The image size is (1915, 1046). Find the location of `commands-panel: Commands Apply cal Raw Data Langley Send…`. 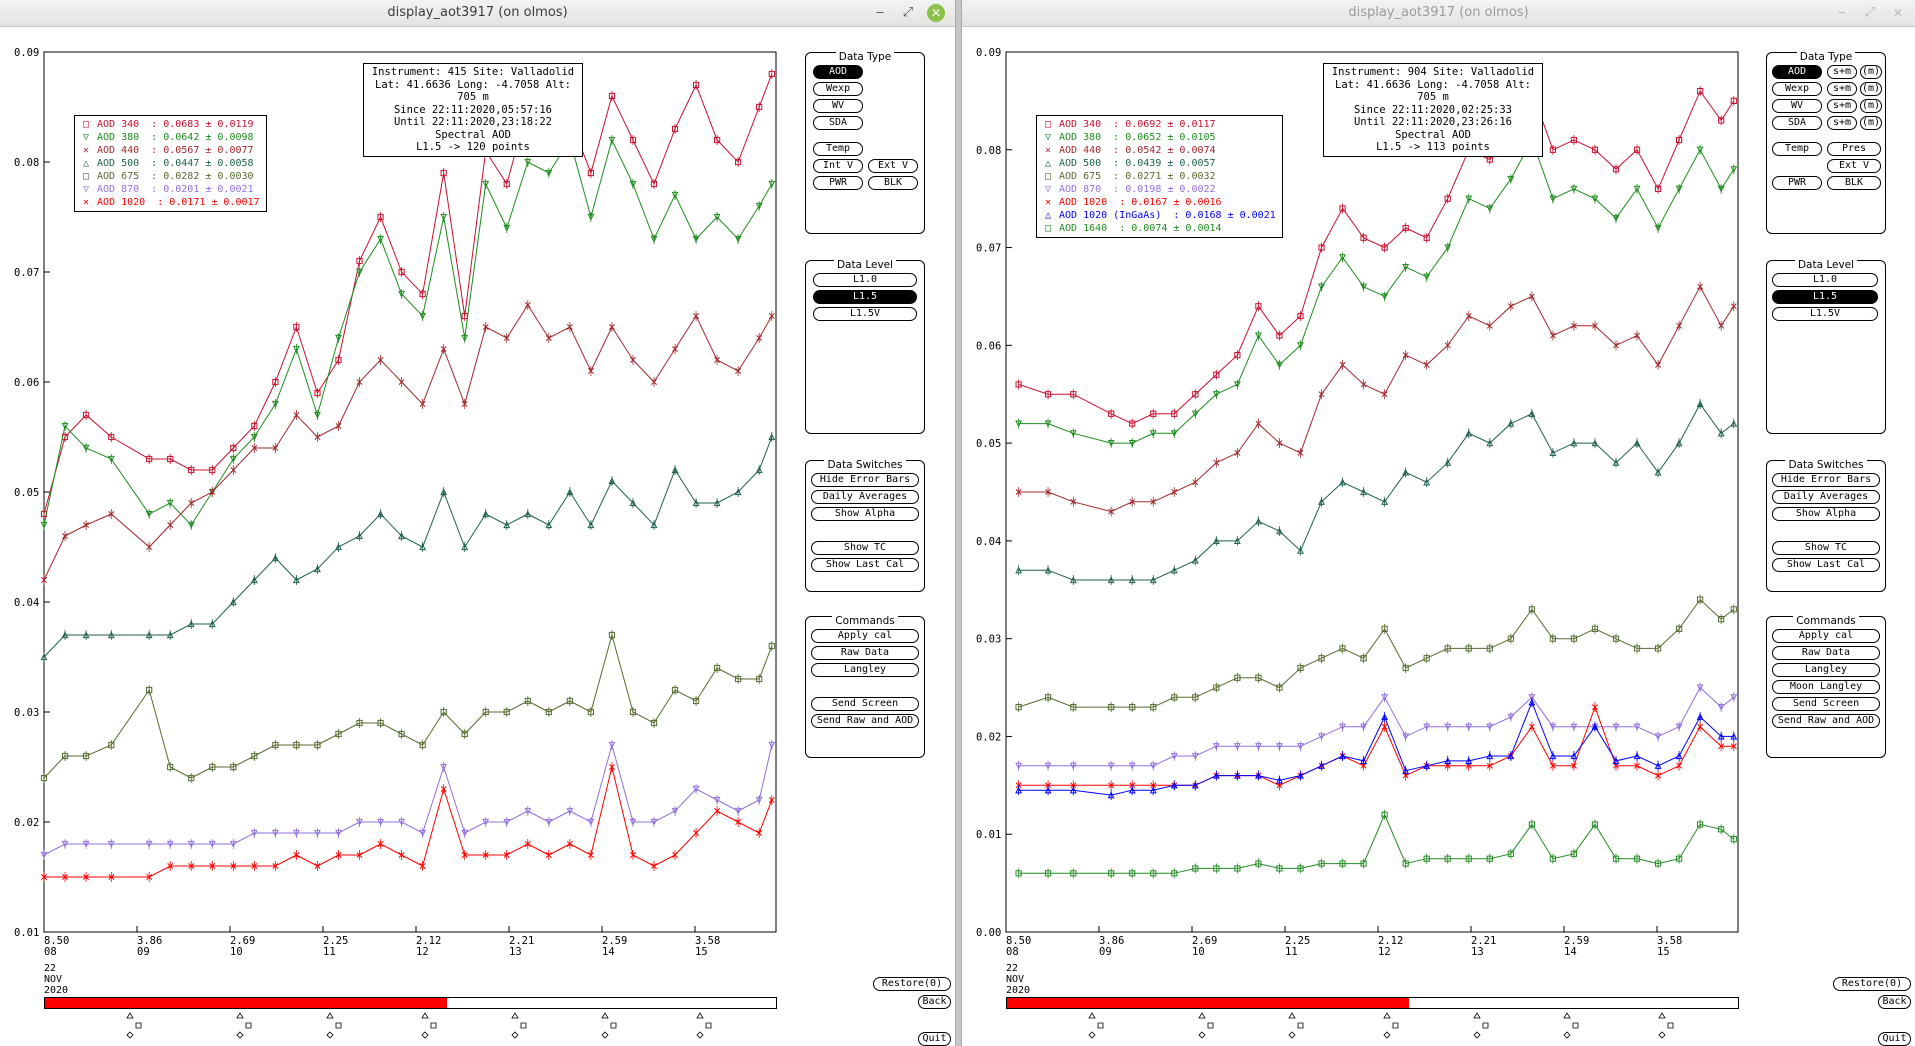

commands-panel: Commands Apply cal Raw Data Langley Send… is located at coordinates (865, 686).